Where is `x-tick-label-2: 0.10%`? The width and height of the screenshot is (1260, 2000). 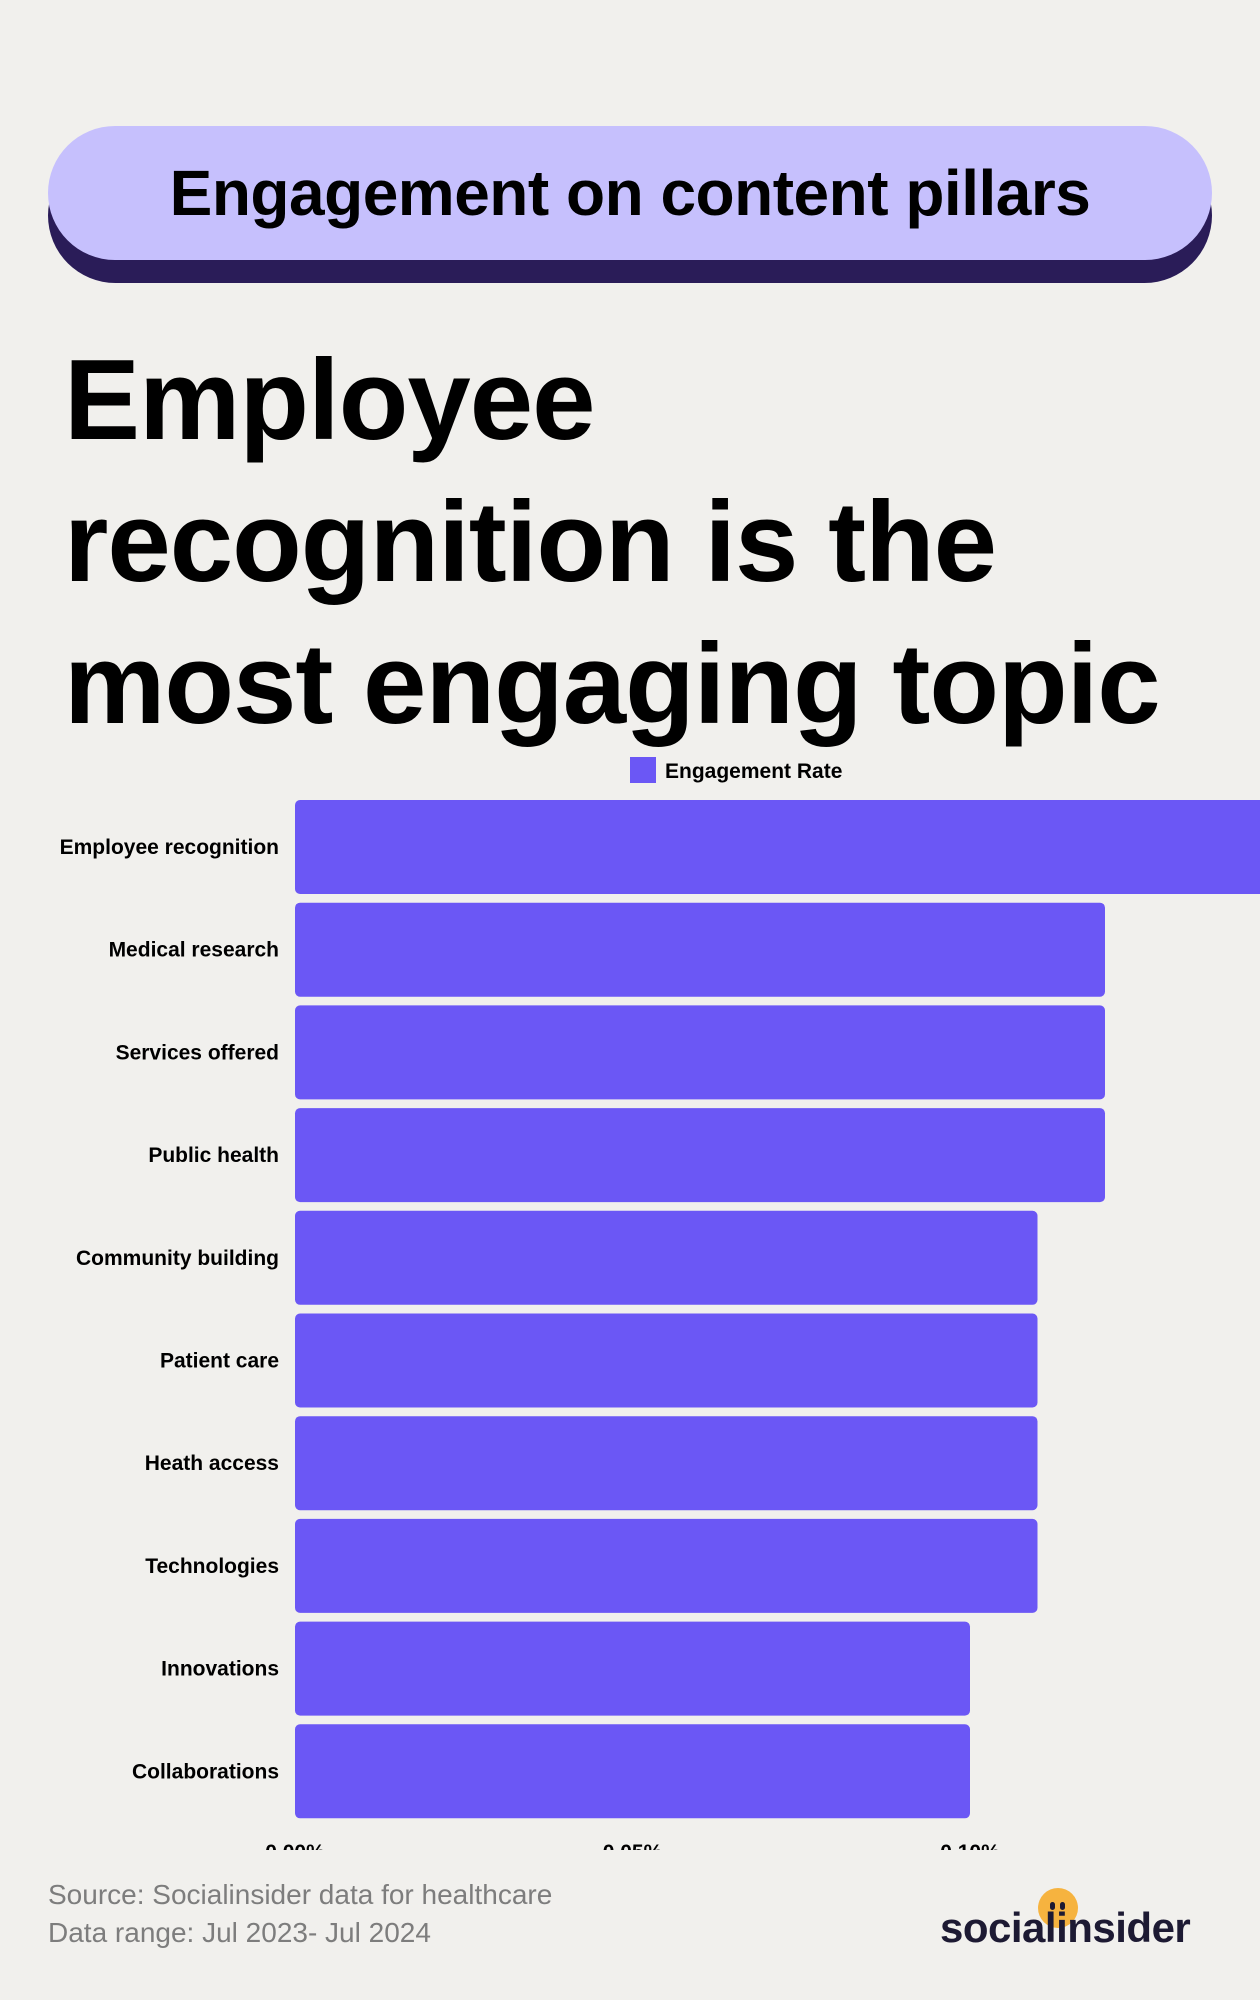 x-tick-label-2: 0.10% is located at coordinates (970, 1845).